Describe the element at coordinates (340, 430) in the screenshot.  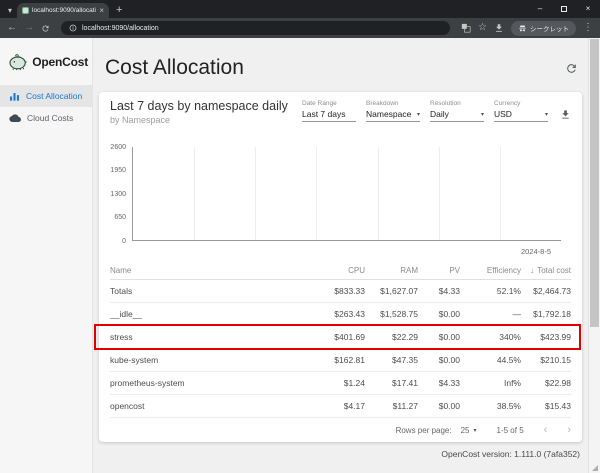
I see `pagination: Rows per page: 25 ▾ 1-5 of 5 ‹ ›` at that location.